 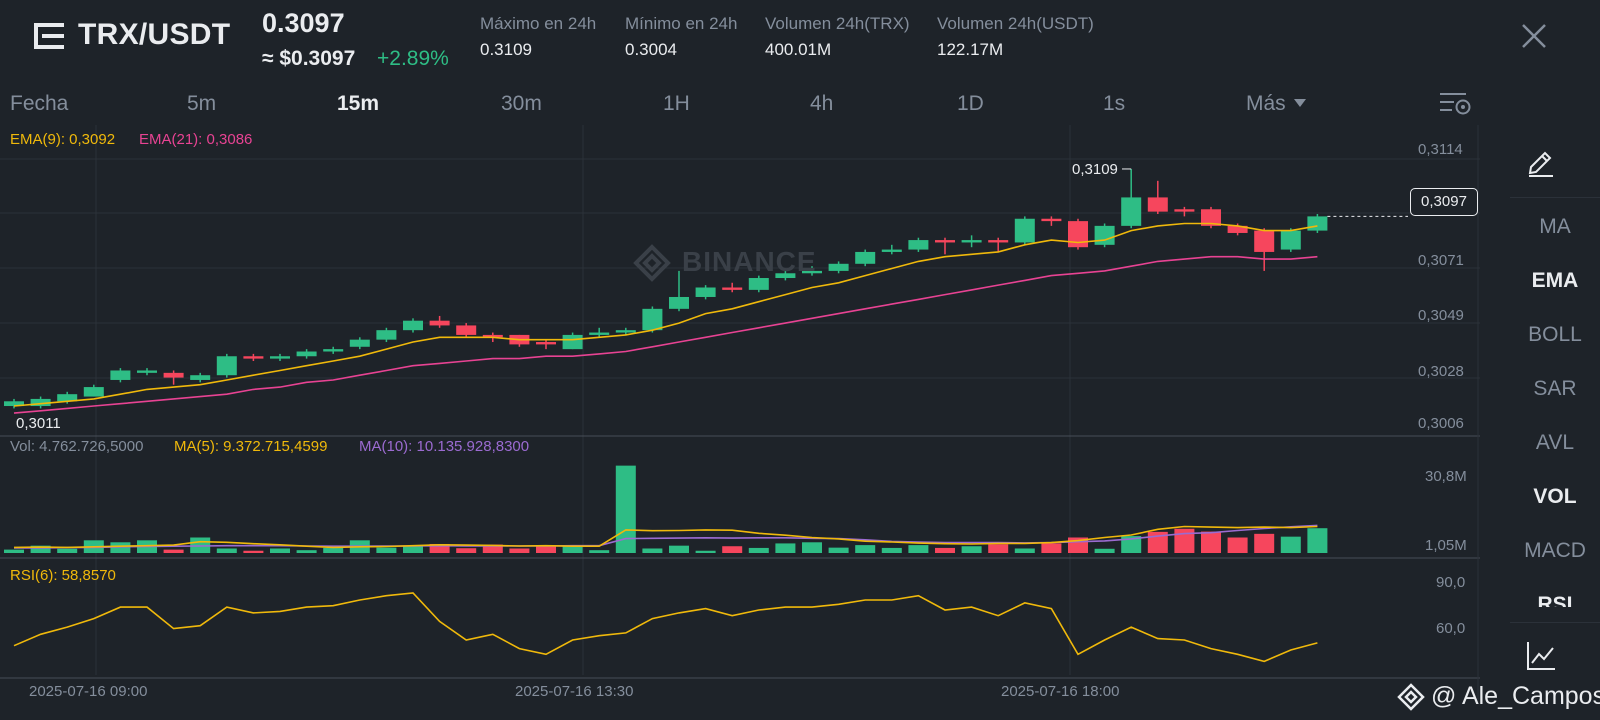 I want to click on menu-icon, so click(x=49, y=36).